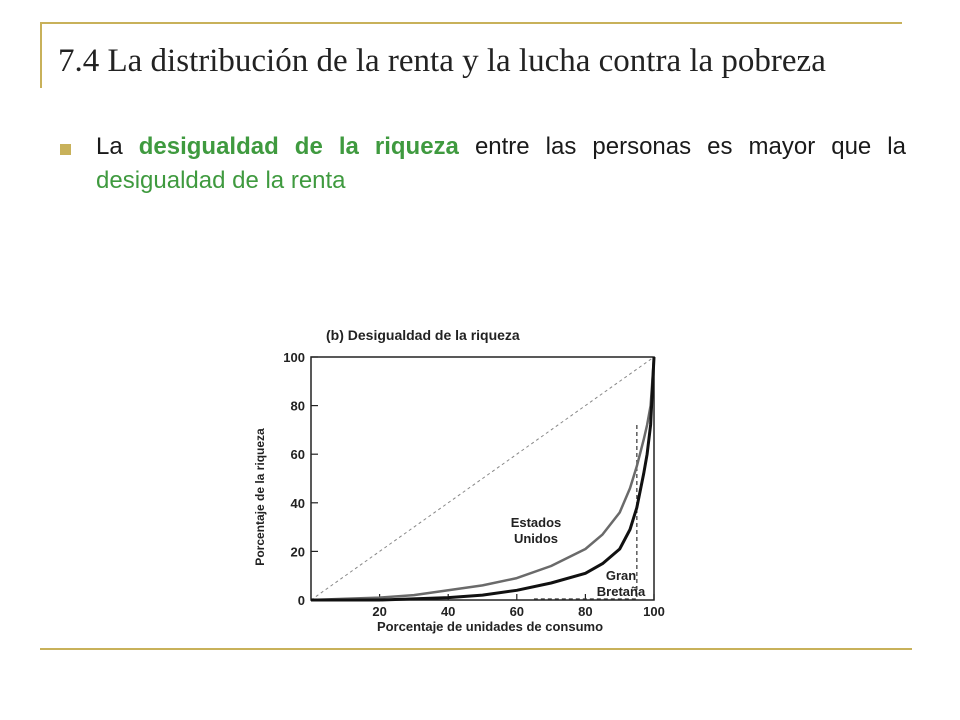 The width and height of the screenshot is (960, 720). Describe the element at coordinates (490, 626) in the screenshot. I see `x-axis-label: Porcentaje de unidades de consumo` at that location.